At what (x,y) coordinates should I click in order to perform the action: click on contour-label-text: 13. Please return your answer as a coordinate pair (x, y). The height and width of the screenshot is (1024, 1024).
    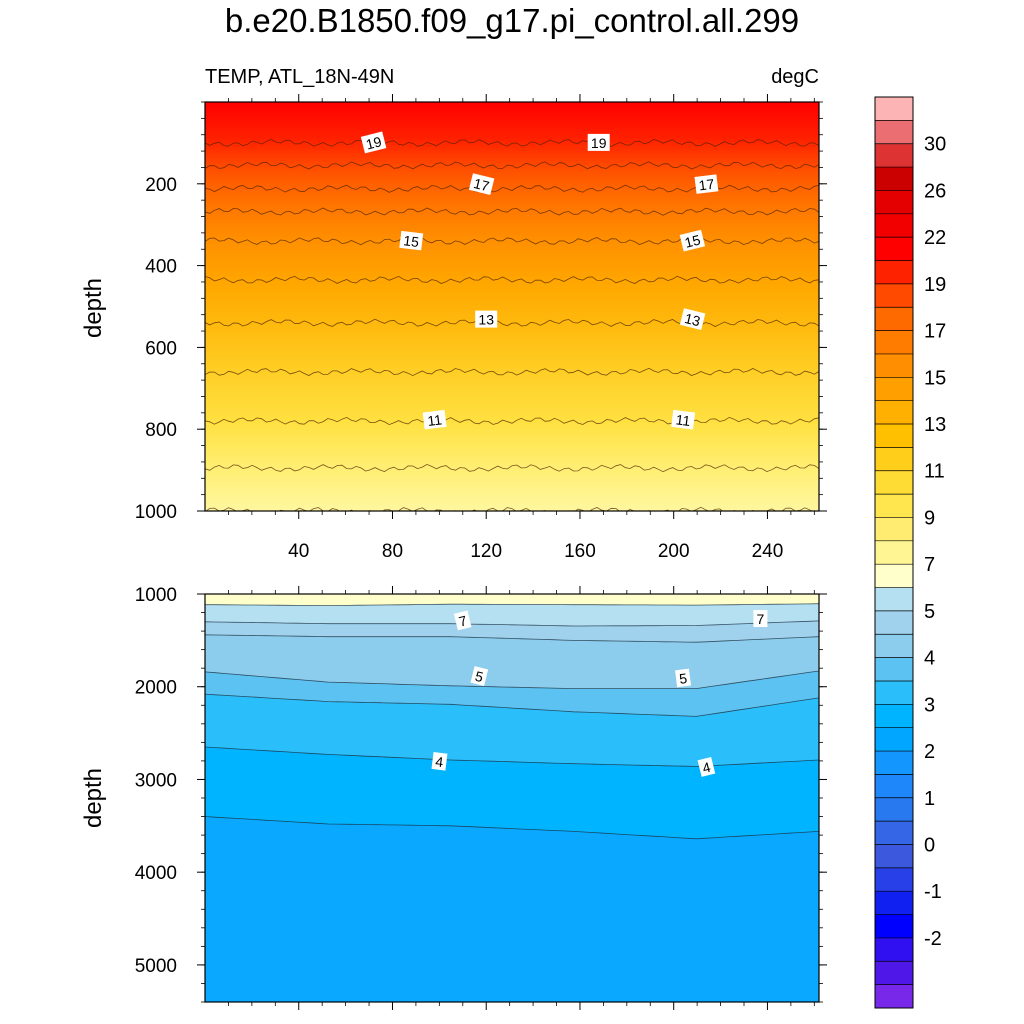
    Looking at the image, I should click on (486, 320).